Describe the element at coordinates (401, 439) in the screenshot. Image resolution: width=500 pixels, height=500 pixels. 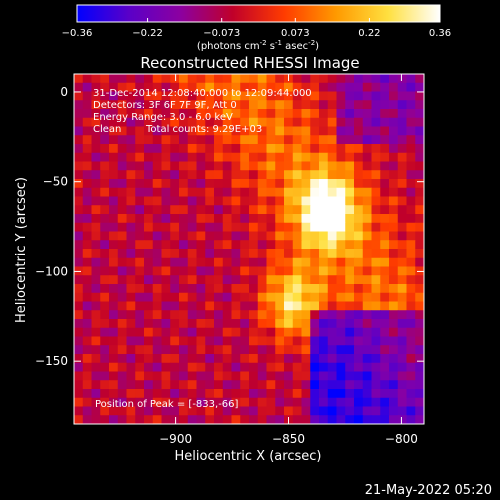
I see `x-tick-label: −800` at that location.